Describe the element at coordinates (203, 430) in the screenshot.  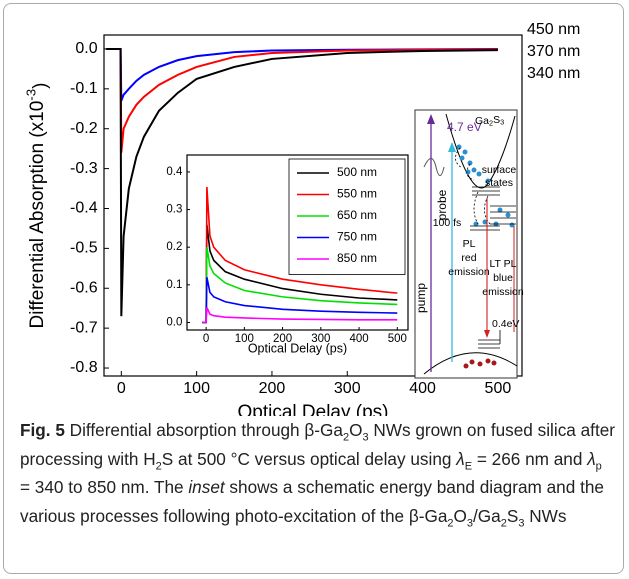
I see `text-run: Differential absorption through β-Ga` at that location.